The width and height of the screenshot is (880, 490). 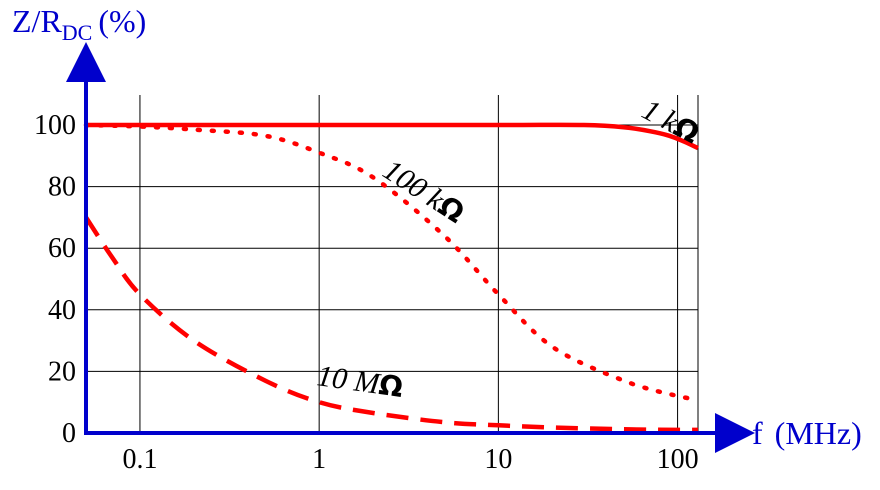 I want to click on series-label-10M: 10 MΩ, so click(x=360, y=381).